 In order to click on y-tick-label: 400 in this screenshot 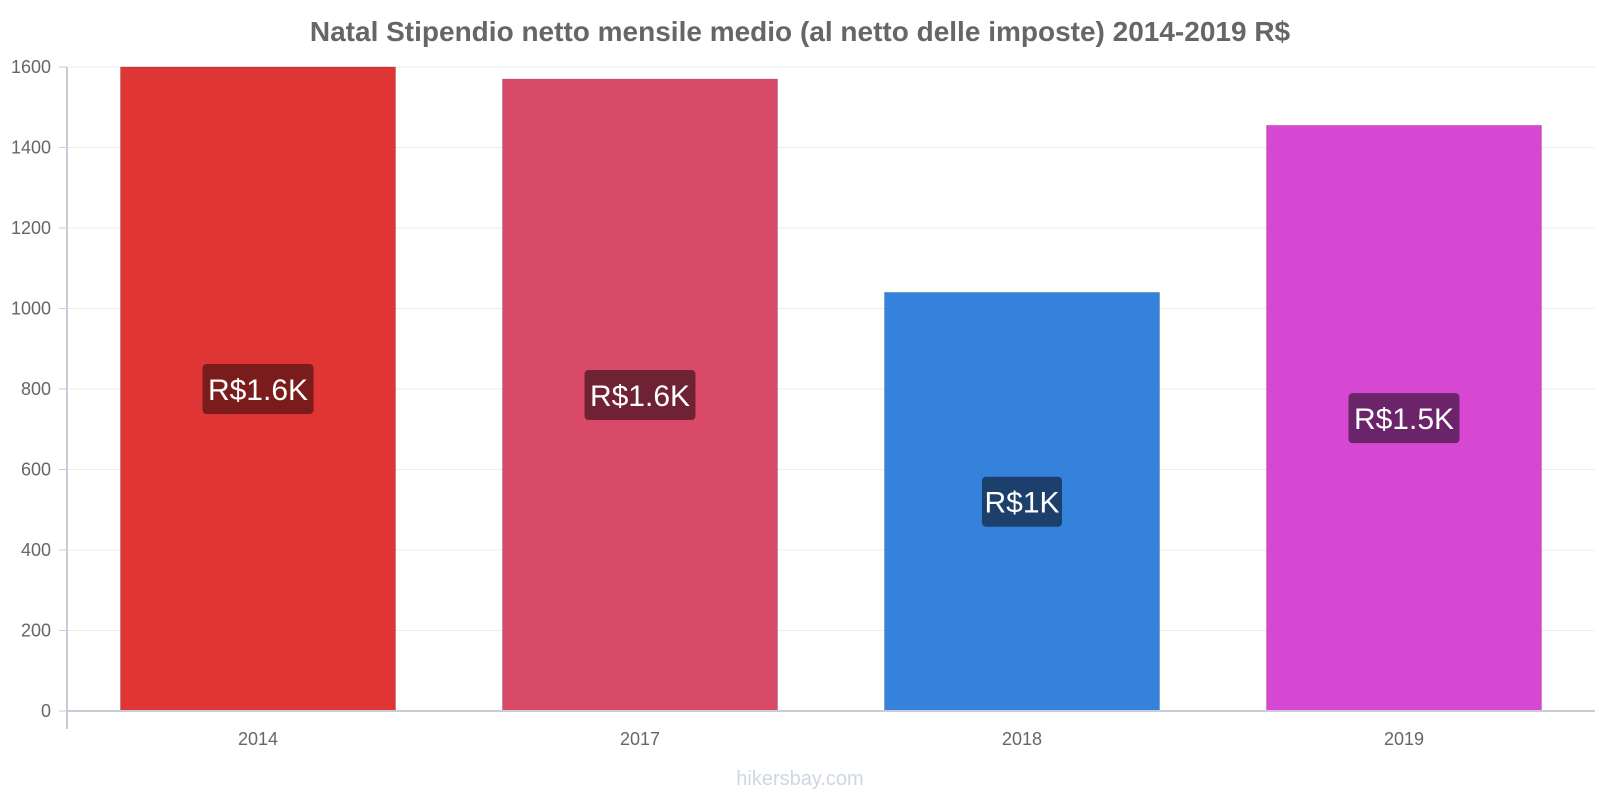, I will do `click(36, 550)`.